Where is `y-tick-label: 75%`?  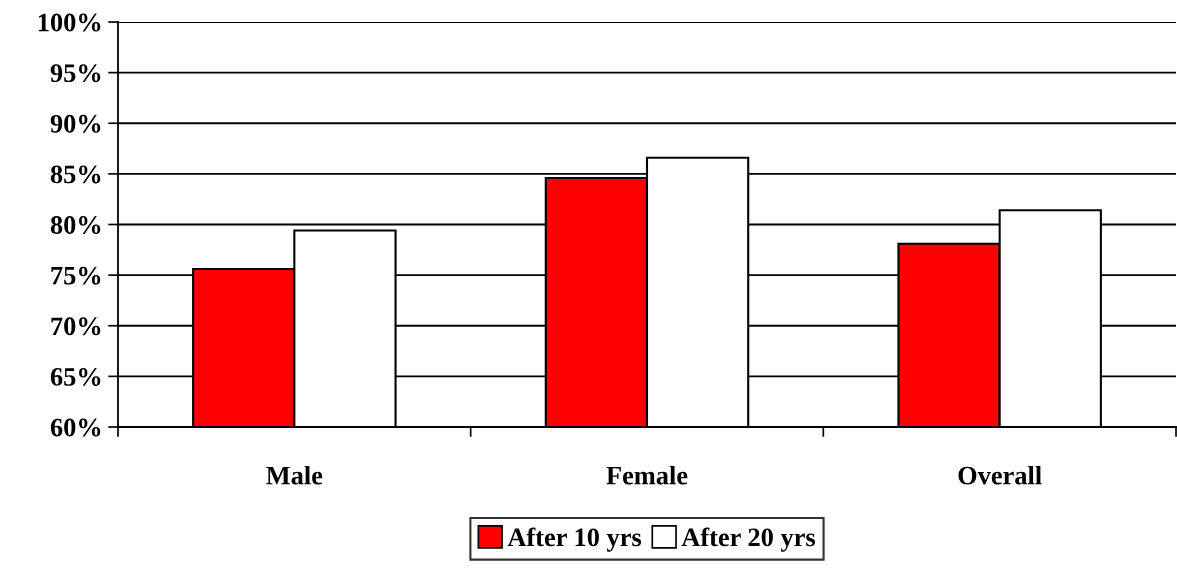 y-tick-label: 75% is located at coordinates (76, 275).